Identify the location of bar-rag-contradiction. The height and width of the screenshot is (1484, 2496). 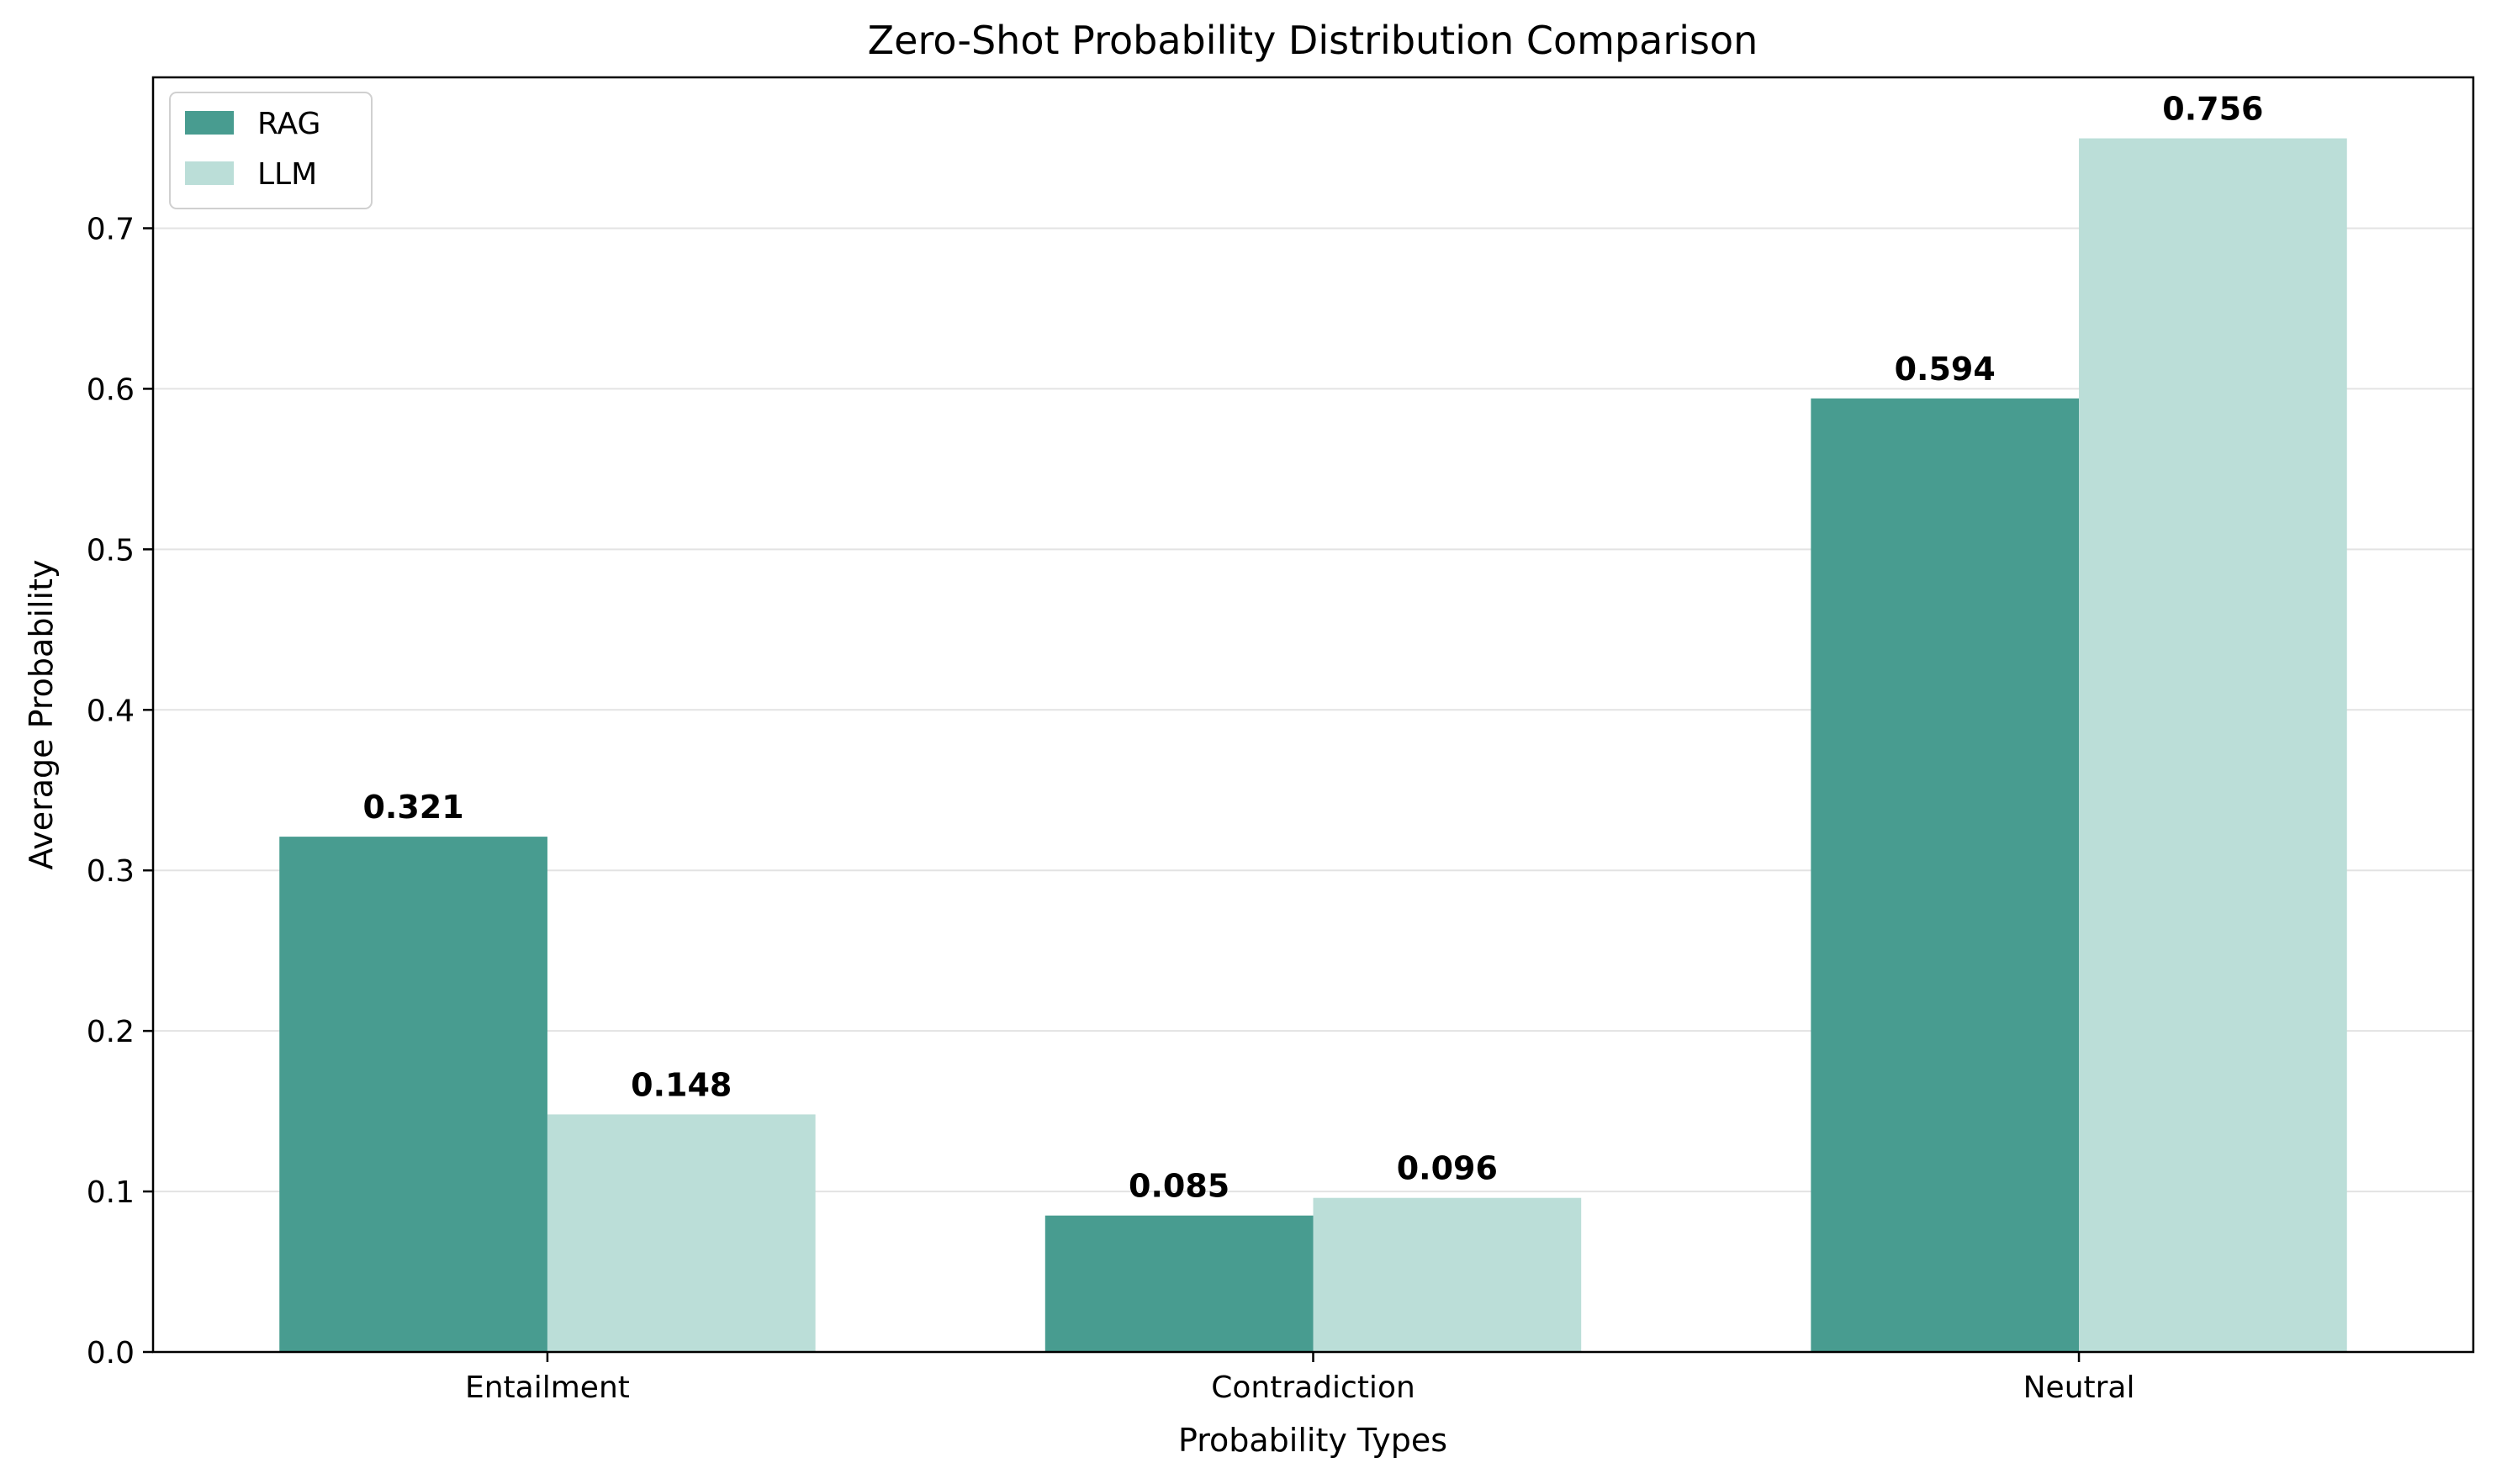
(1179, 1283).